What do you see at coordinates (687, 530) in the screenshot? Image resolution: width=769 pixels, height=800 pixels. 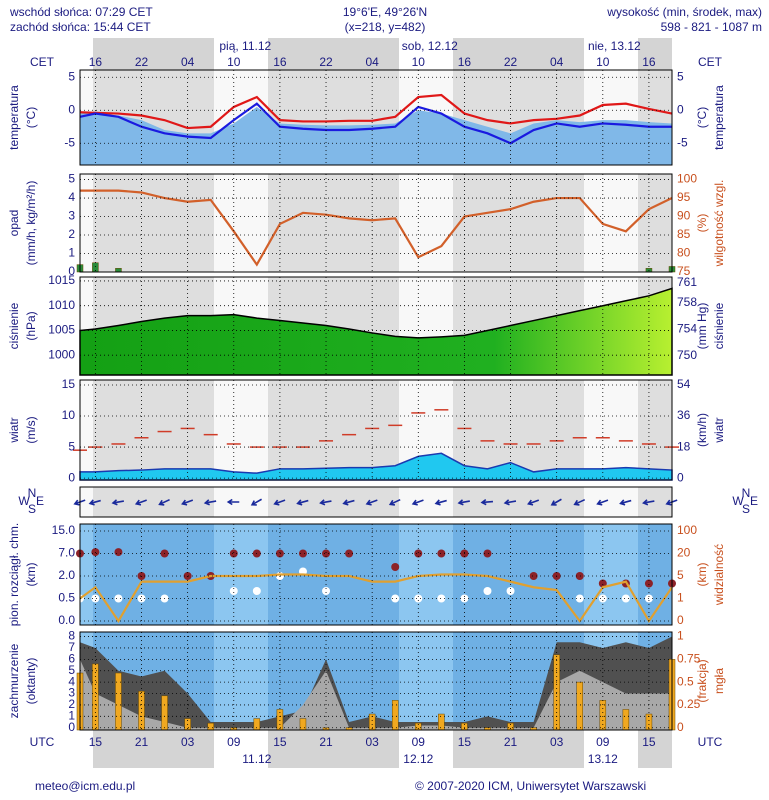 I see `y2-tick-label: 100` at bounding box center [687, 530].